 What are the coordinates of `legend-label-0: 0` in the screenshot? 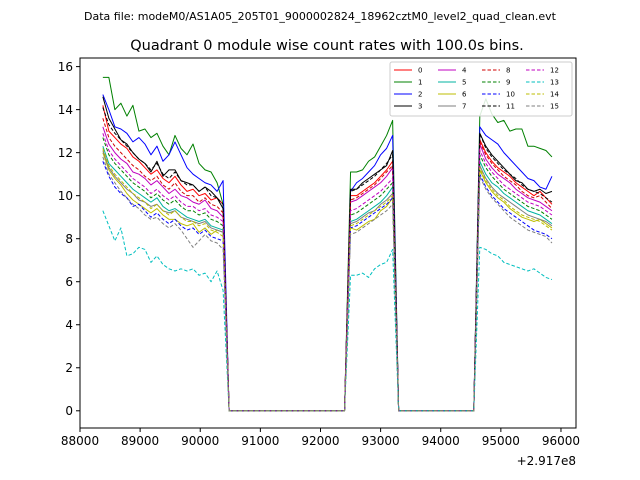 It's located at (420, 71).